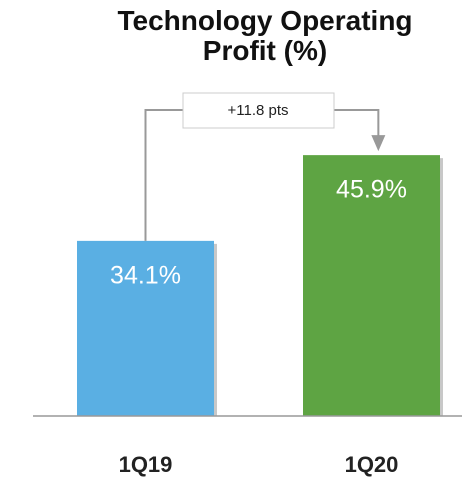 This screenshot has height=479, width=462. Describe the element at coordinates (371, 190) in the screenshot. I see `value-label: 45.9%` at that location.